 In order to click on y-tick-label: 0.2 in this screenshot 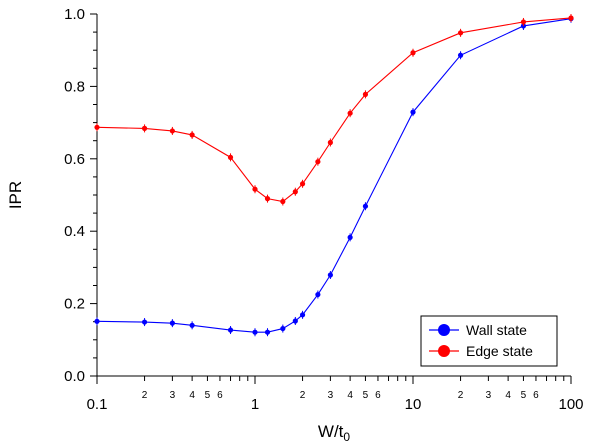, I will do `click(74, 304)`.